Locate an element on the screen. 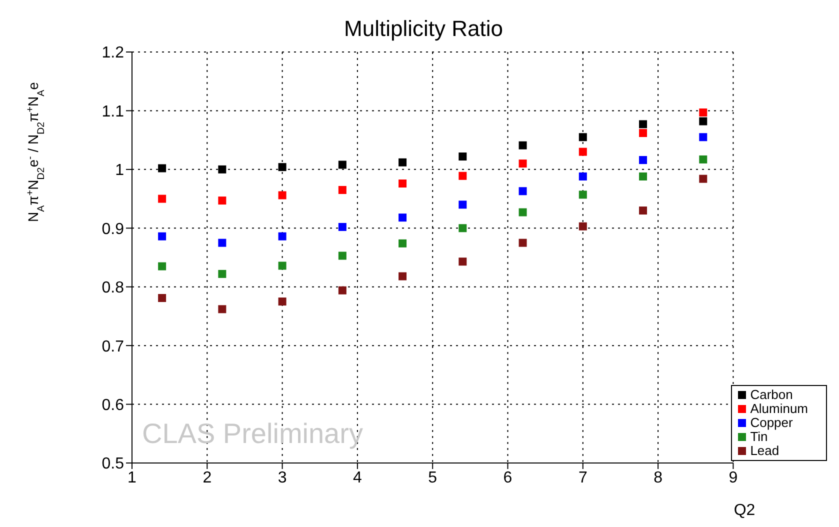 The width and height of the screenshot is (839, 527). y-tick-label: 1.2 is located at coordinates (113, 53).